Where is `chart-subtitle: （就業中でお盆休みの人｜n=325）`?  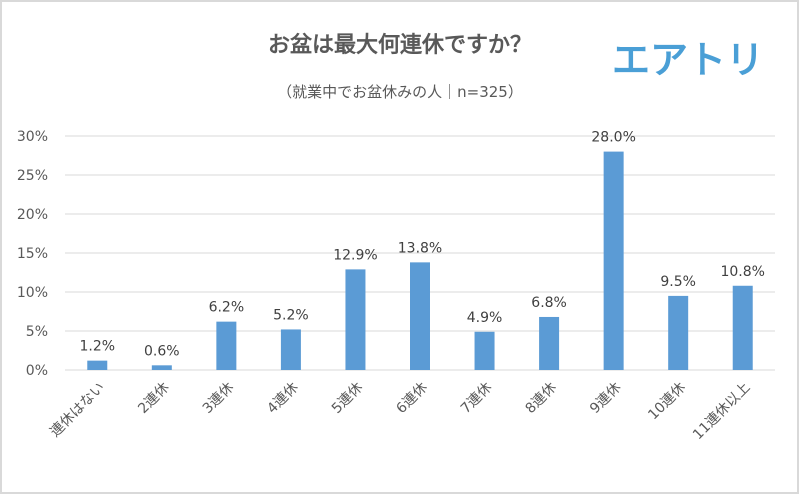
chart-subtitle: （就業中でお盆休みの人｜n=325） is located at coordinates (400, 92).